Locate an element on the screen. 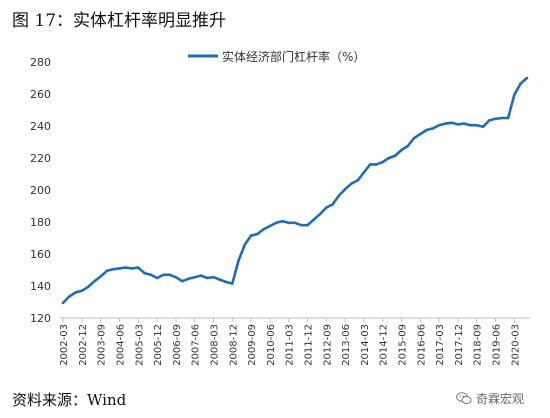 The height and width of the screenshot is (418, 550). x-tick-label: 2017-12 is located at coordinates (459, 345).